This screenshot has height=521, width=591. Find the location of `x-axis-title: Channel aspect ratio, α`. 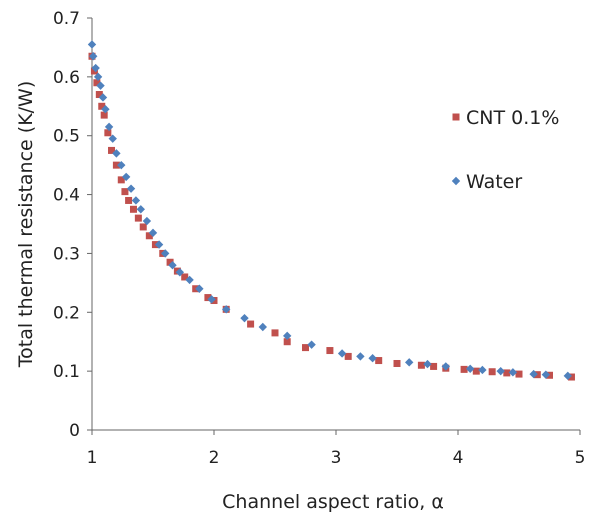

x-axis-title: Channel aspect ratio, α is located at coordinates (333, 502).